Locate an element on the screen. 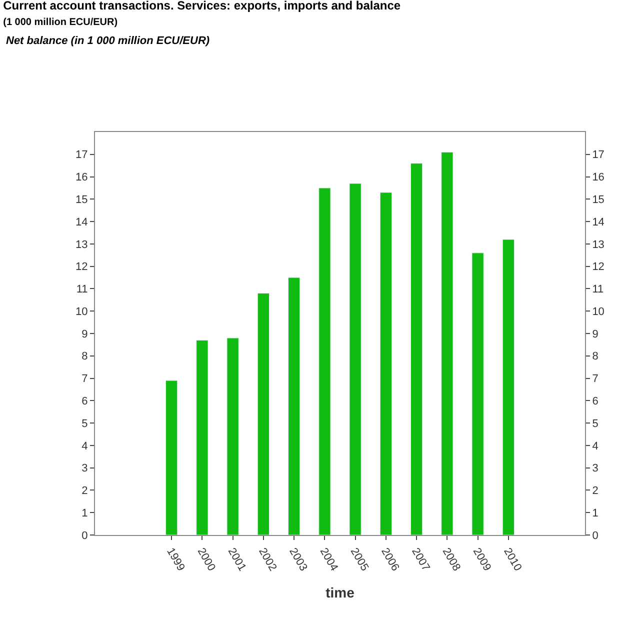 This screenshot has width=622, height=631. y-tick-label: 4 is located at coordinates (85, 446).